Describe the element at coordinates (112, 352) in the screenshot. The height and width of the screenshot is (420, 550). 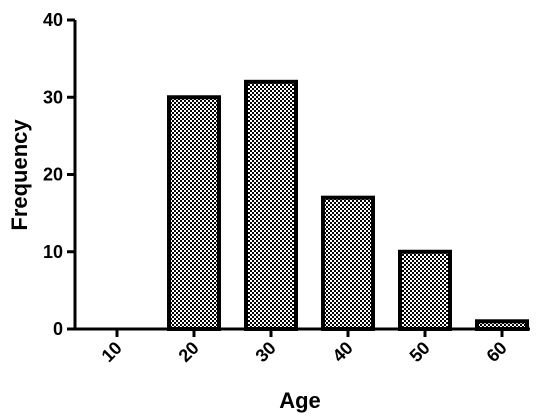
I see `x-tick-label: 10` at that location.